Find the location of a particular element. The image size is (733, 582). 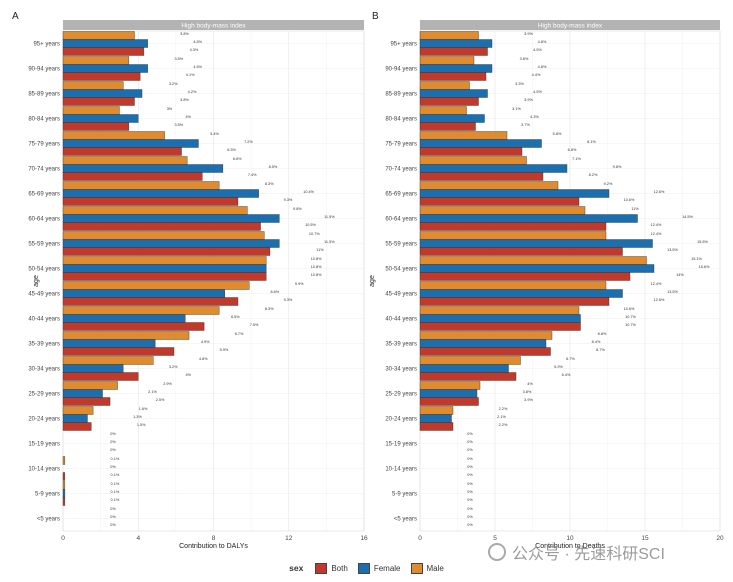

panel-a-y-tick-label: <5 years is located at coordinates (48, 520).